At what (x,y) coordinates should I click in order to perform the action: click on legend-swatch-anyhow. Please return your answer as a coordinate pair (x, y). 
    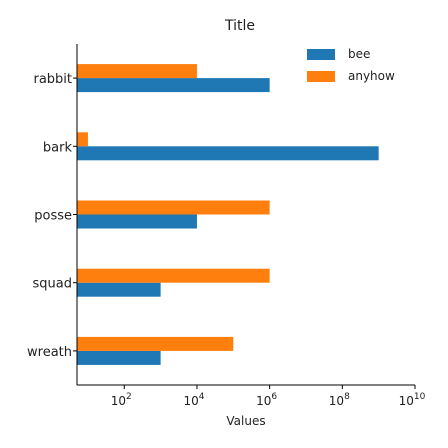
    Looking at the image, I should click on (321, 76).